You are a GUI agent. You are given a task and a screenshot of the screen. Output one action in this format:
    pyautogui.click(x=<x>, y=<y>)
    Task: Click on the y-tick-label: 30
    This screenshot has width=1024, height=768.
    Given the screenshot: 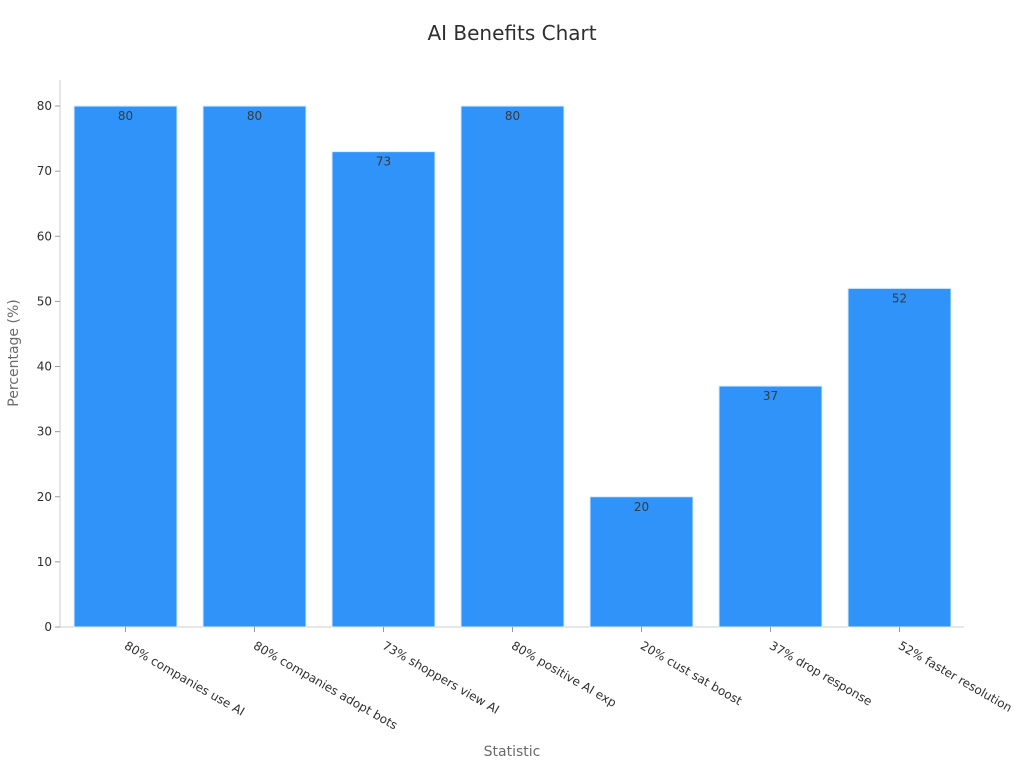 What is the action you would take?
    pyautogui.click(x=44, y=432)
    